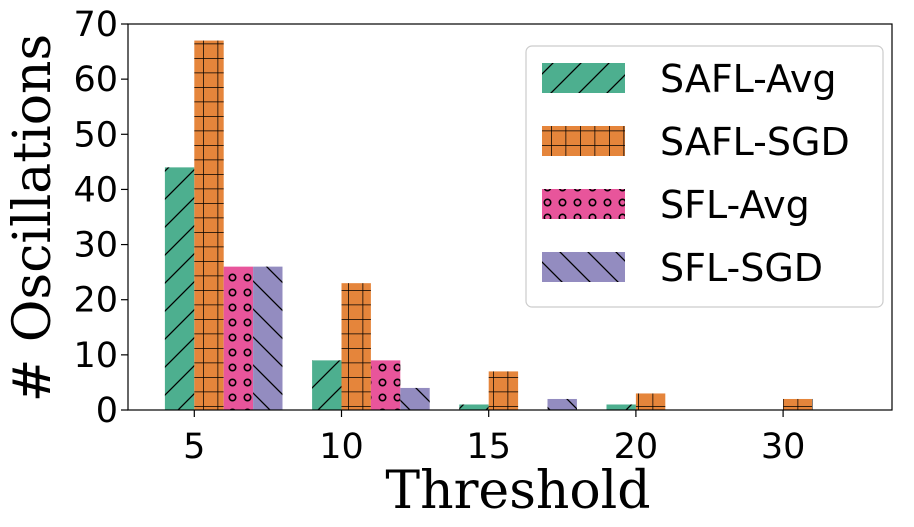 The width and height of the screenshot is (914, 527). I want to click on x-axis-ticks: 5 10 15 20 30, so click(494, 438).